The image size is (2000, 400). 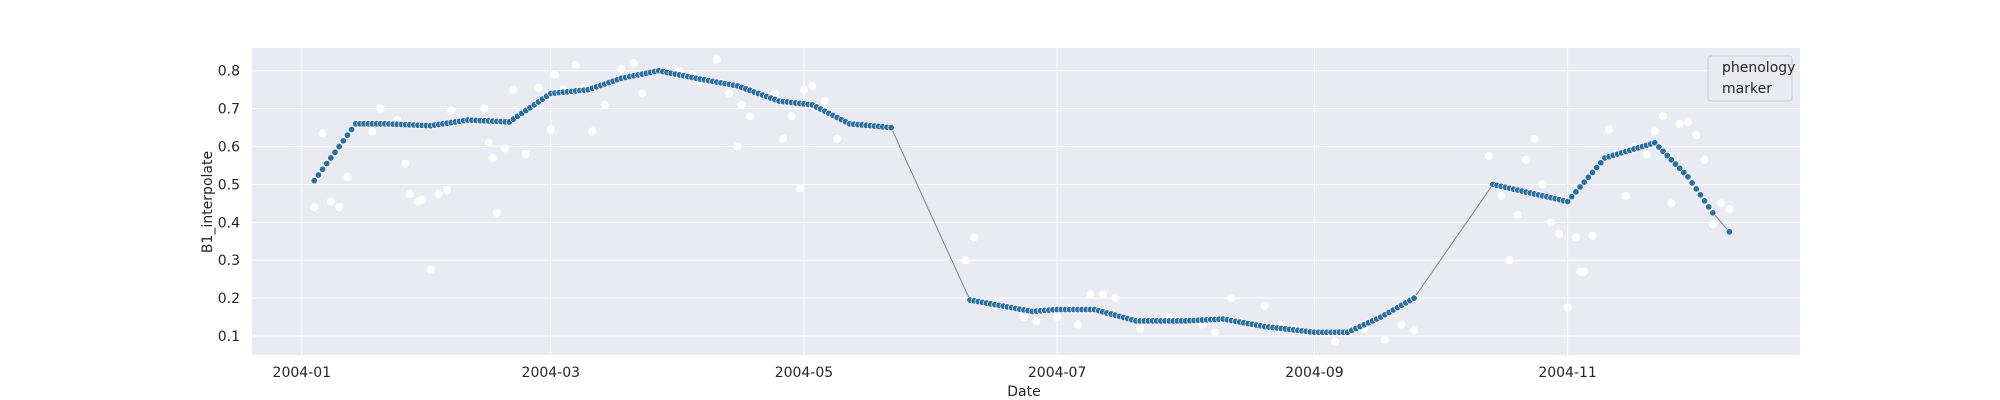 I want to click on y-tick-label: 0.7, so click(x=229, y=110).